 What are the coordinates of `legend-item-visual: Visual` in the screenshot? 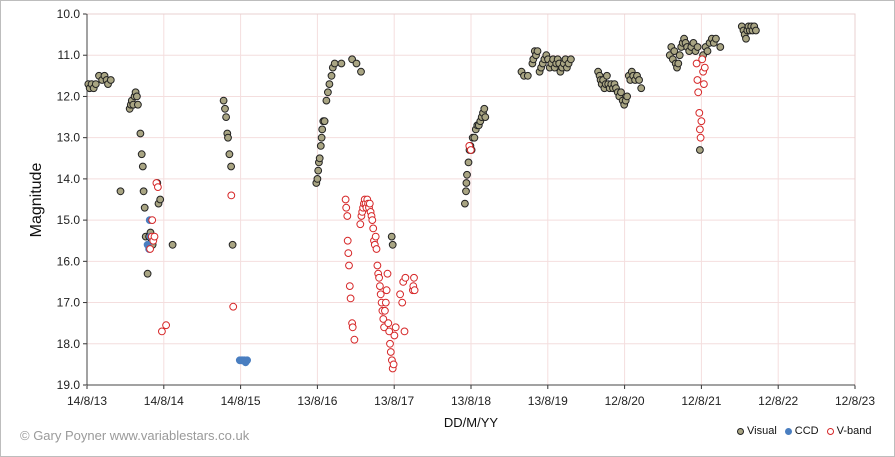 It's located at (757, 431).